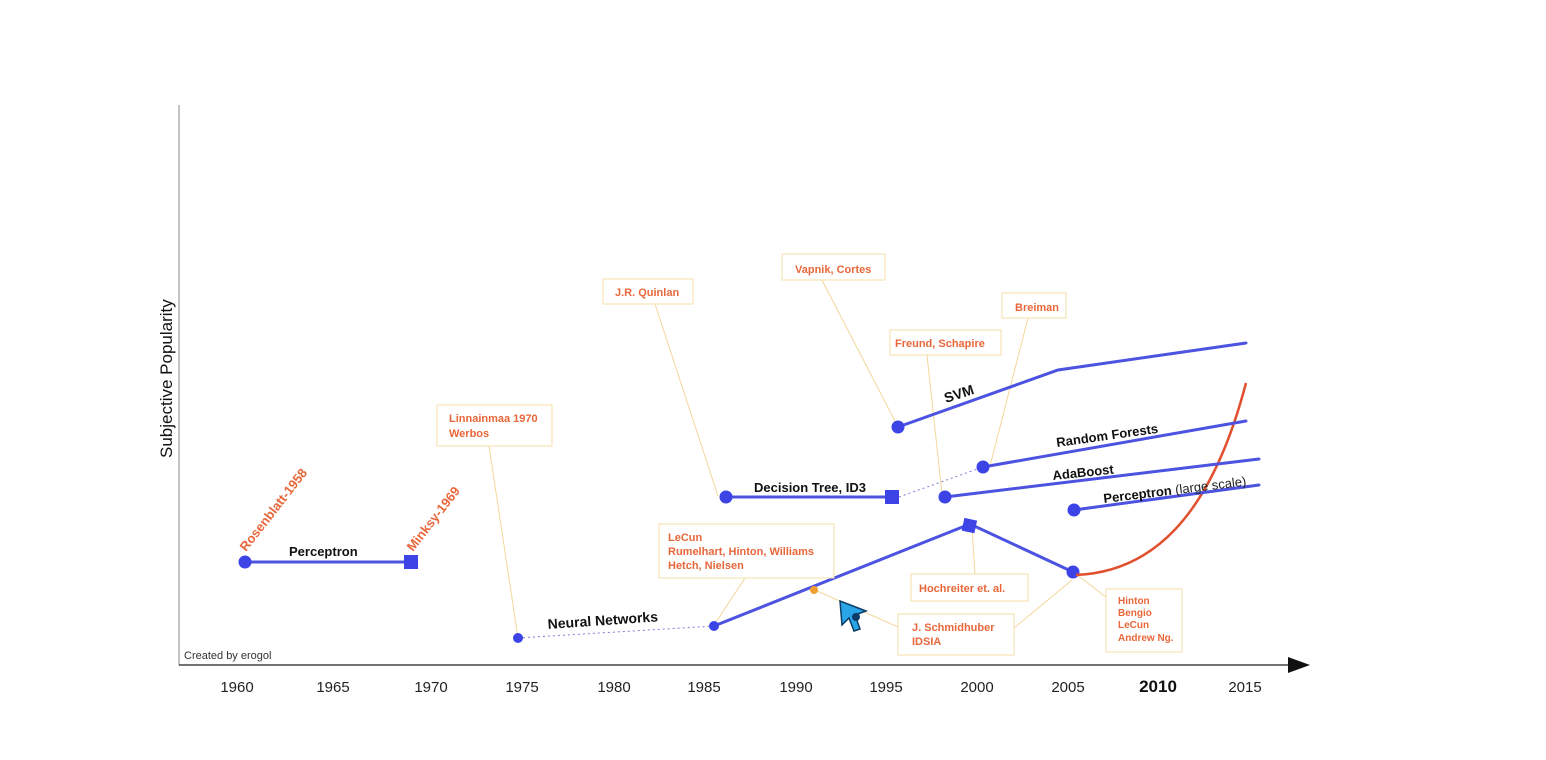  I want to click on annotation-breiman: Breiman, so click(1037, 308).